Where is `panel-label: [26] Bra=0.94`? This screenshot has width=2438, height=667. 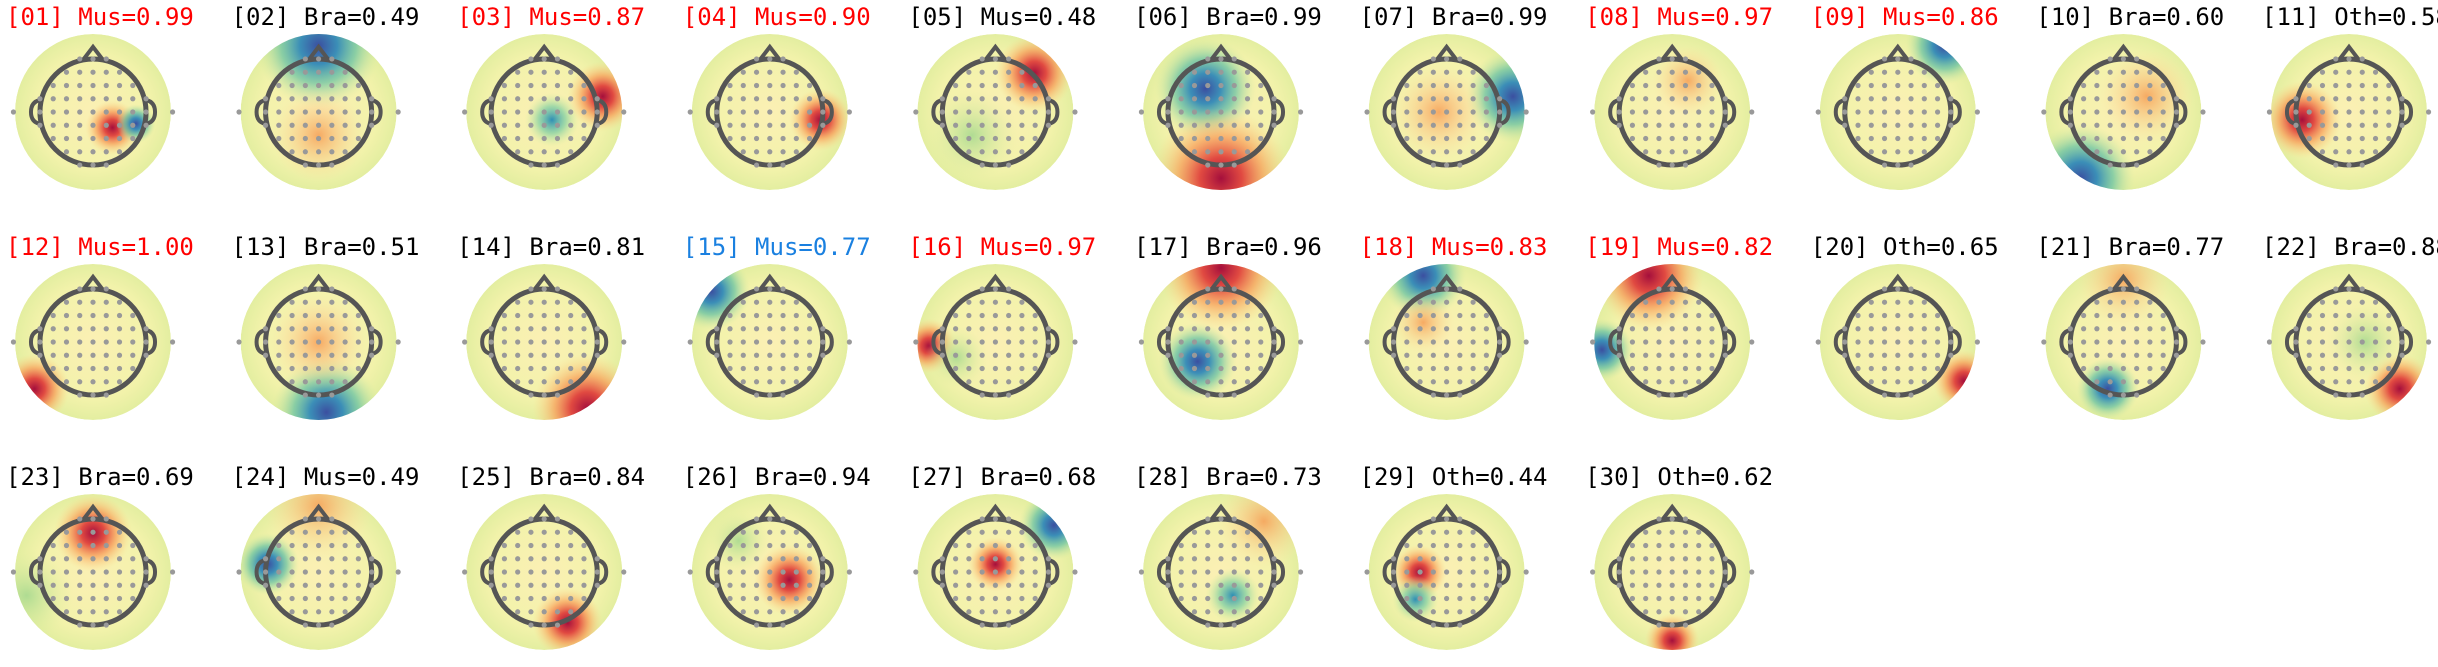 panel-label: [26] Bra=0.94 is located at coordinates (777, 477).